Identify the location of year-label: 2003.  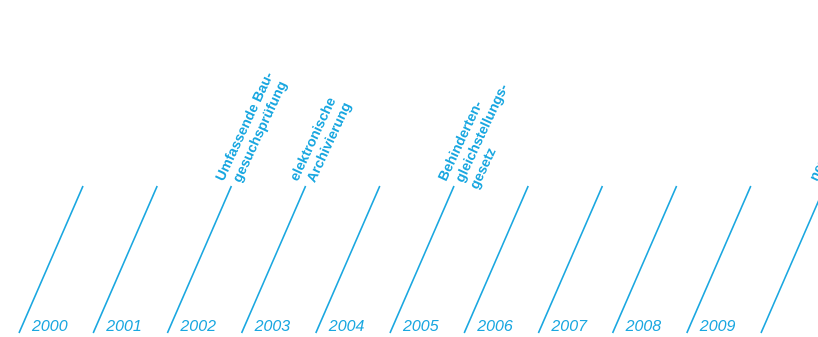
(272, 326).